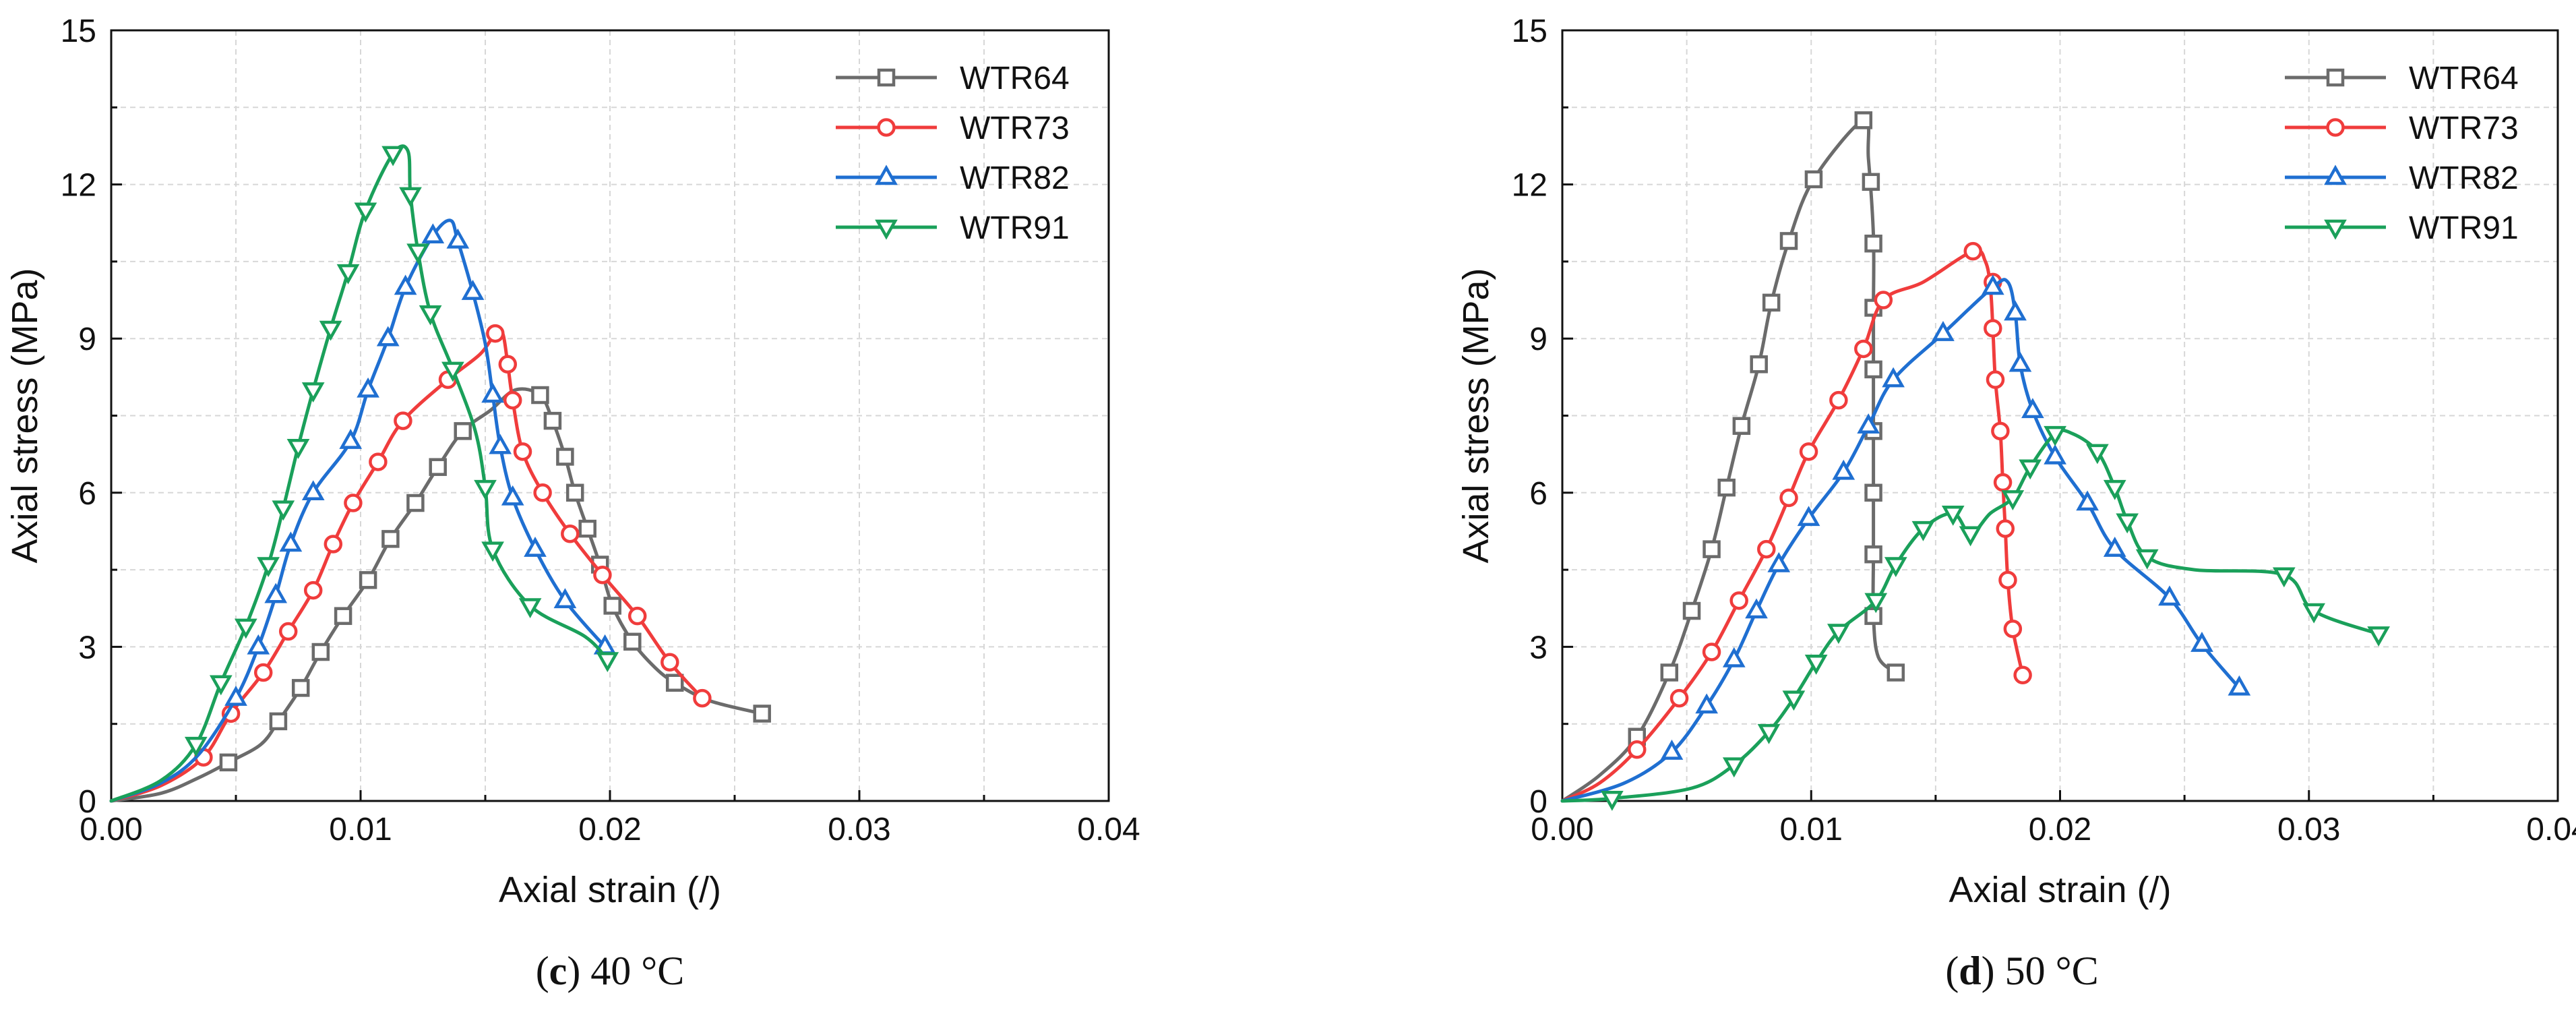  Describe the element at coordinates (78, 31) in the screenshot. I see `y-tick-label: 15` at that location.